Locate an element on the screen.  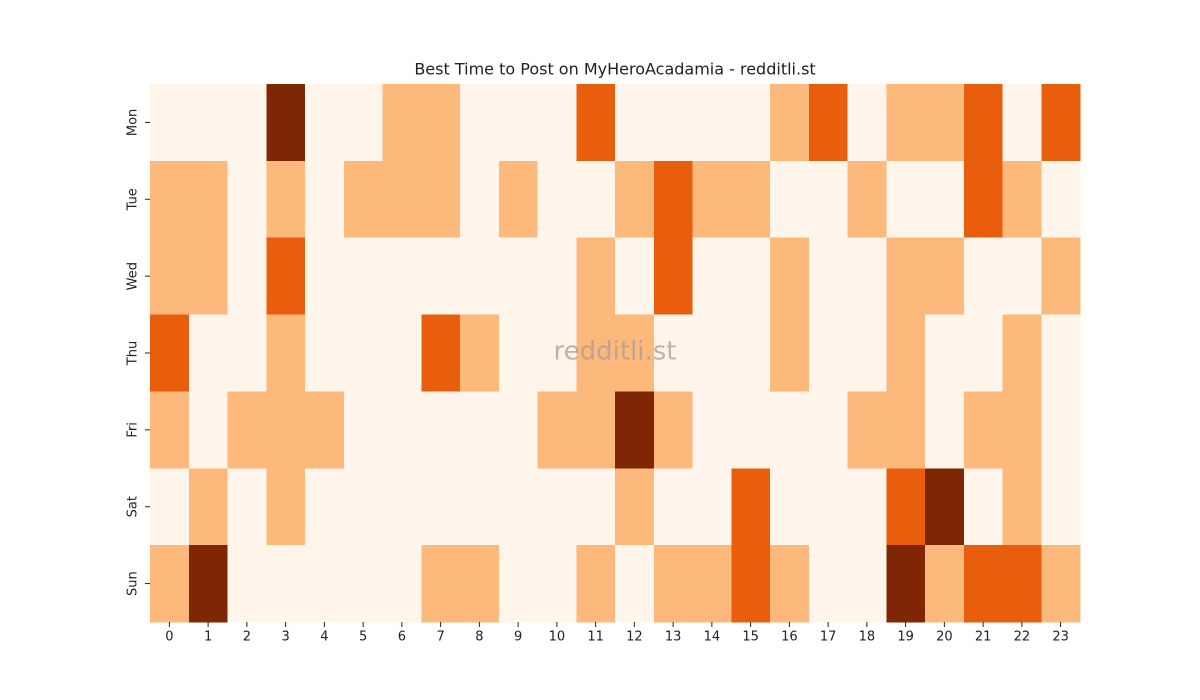
x-tick-label: 17 is located at coordinates (828, 637).